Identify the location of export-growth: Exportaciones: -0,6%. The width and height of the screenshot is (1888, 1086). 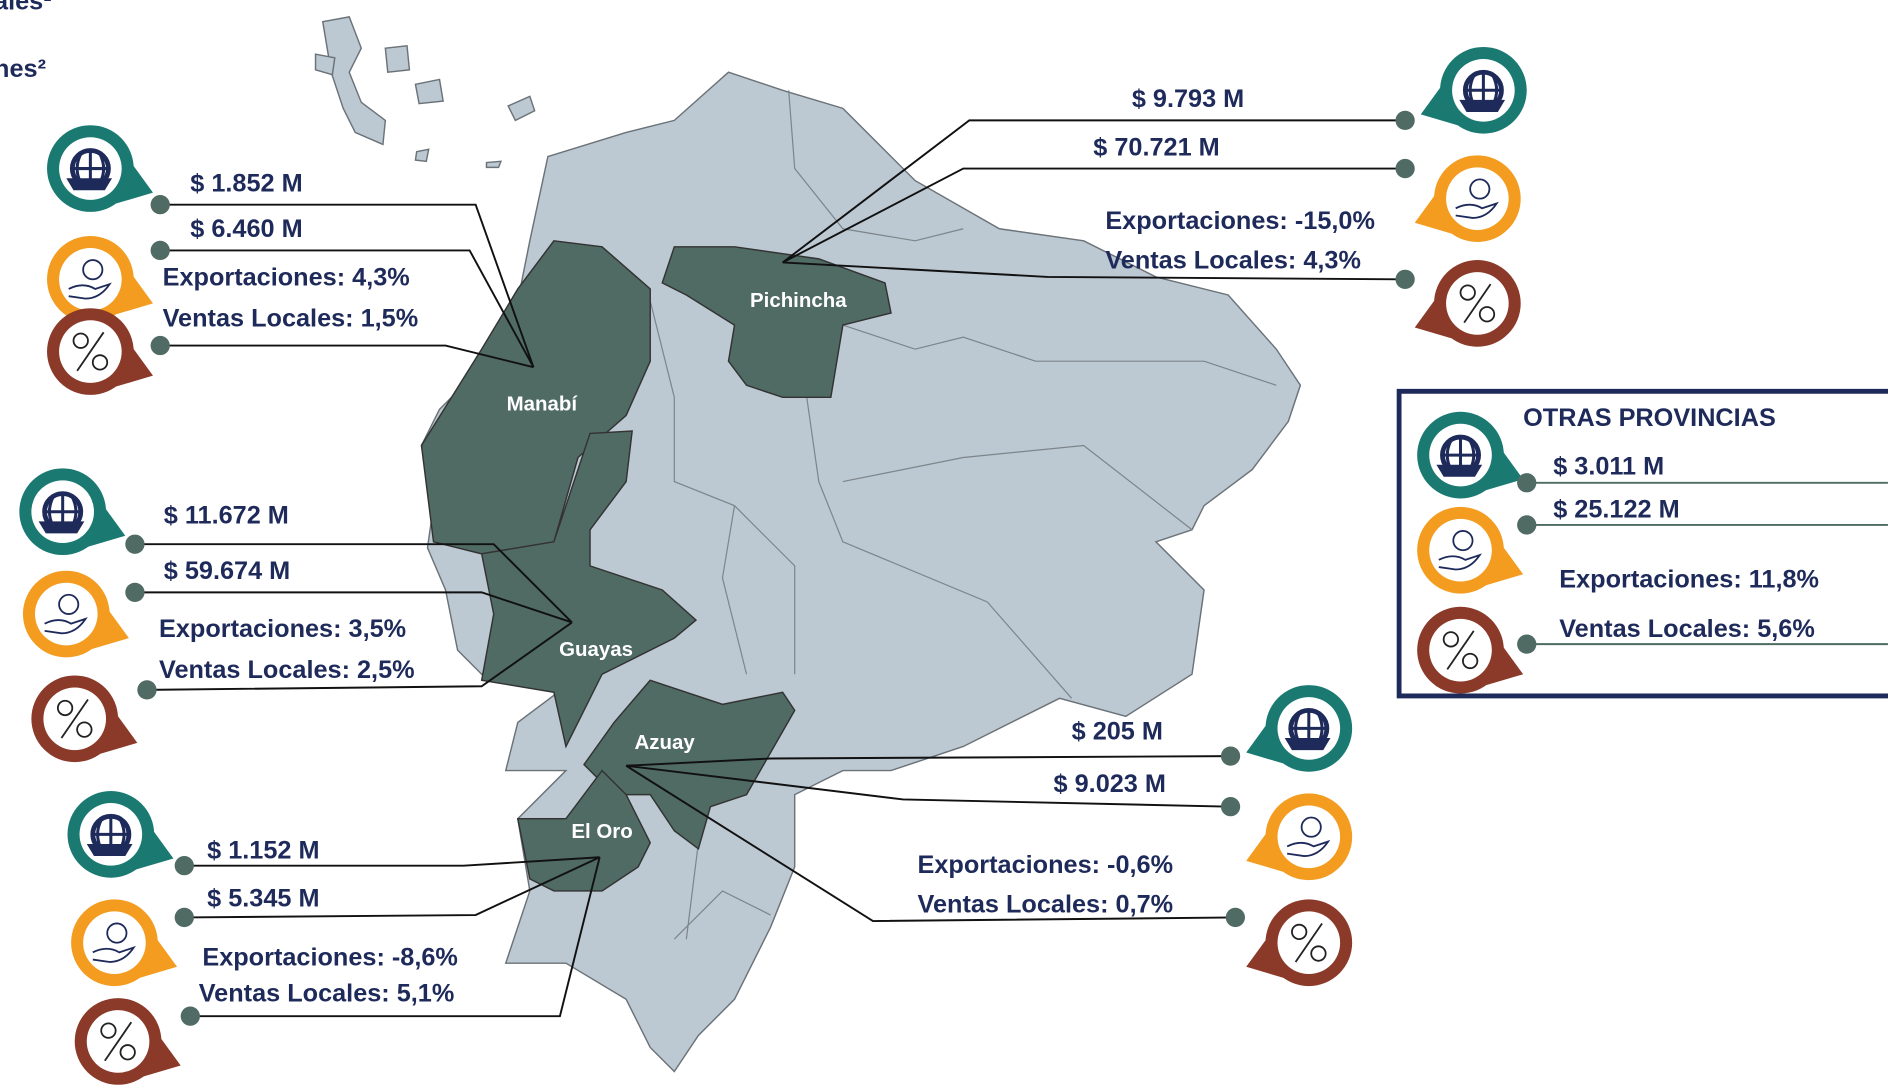
(1046, 865).